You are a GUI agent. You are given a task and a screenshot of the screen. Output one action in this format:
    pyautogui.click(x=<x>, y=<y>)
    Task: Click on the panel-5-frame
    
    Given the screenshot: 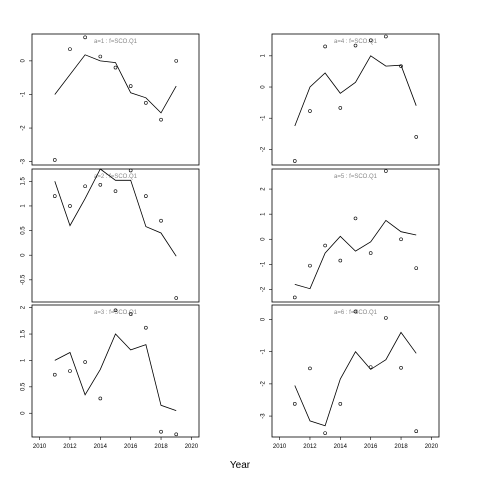 What is the action you would take?
    pyautogui.click(x=355, y=235)
    